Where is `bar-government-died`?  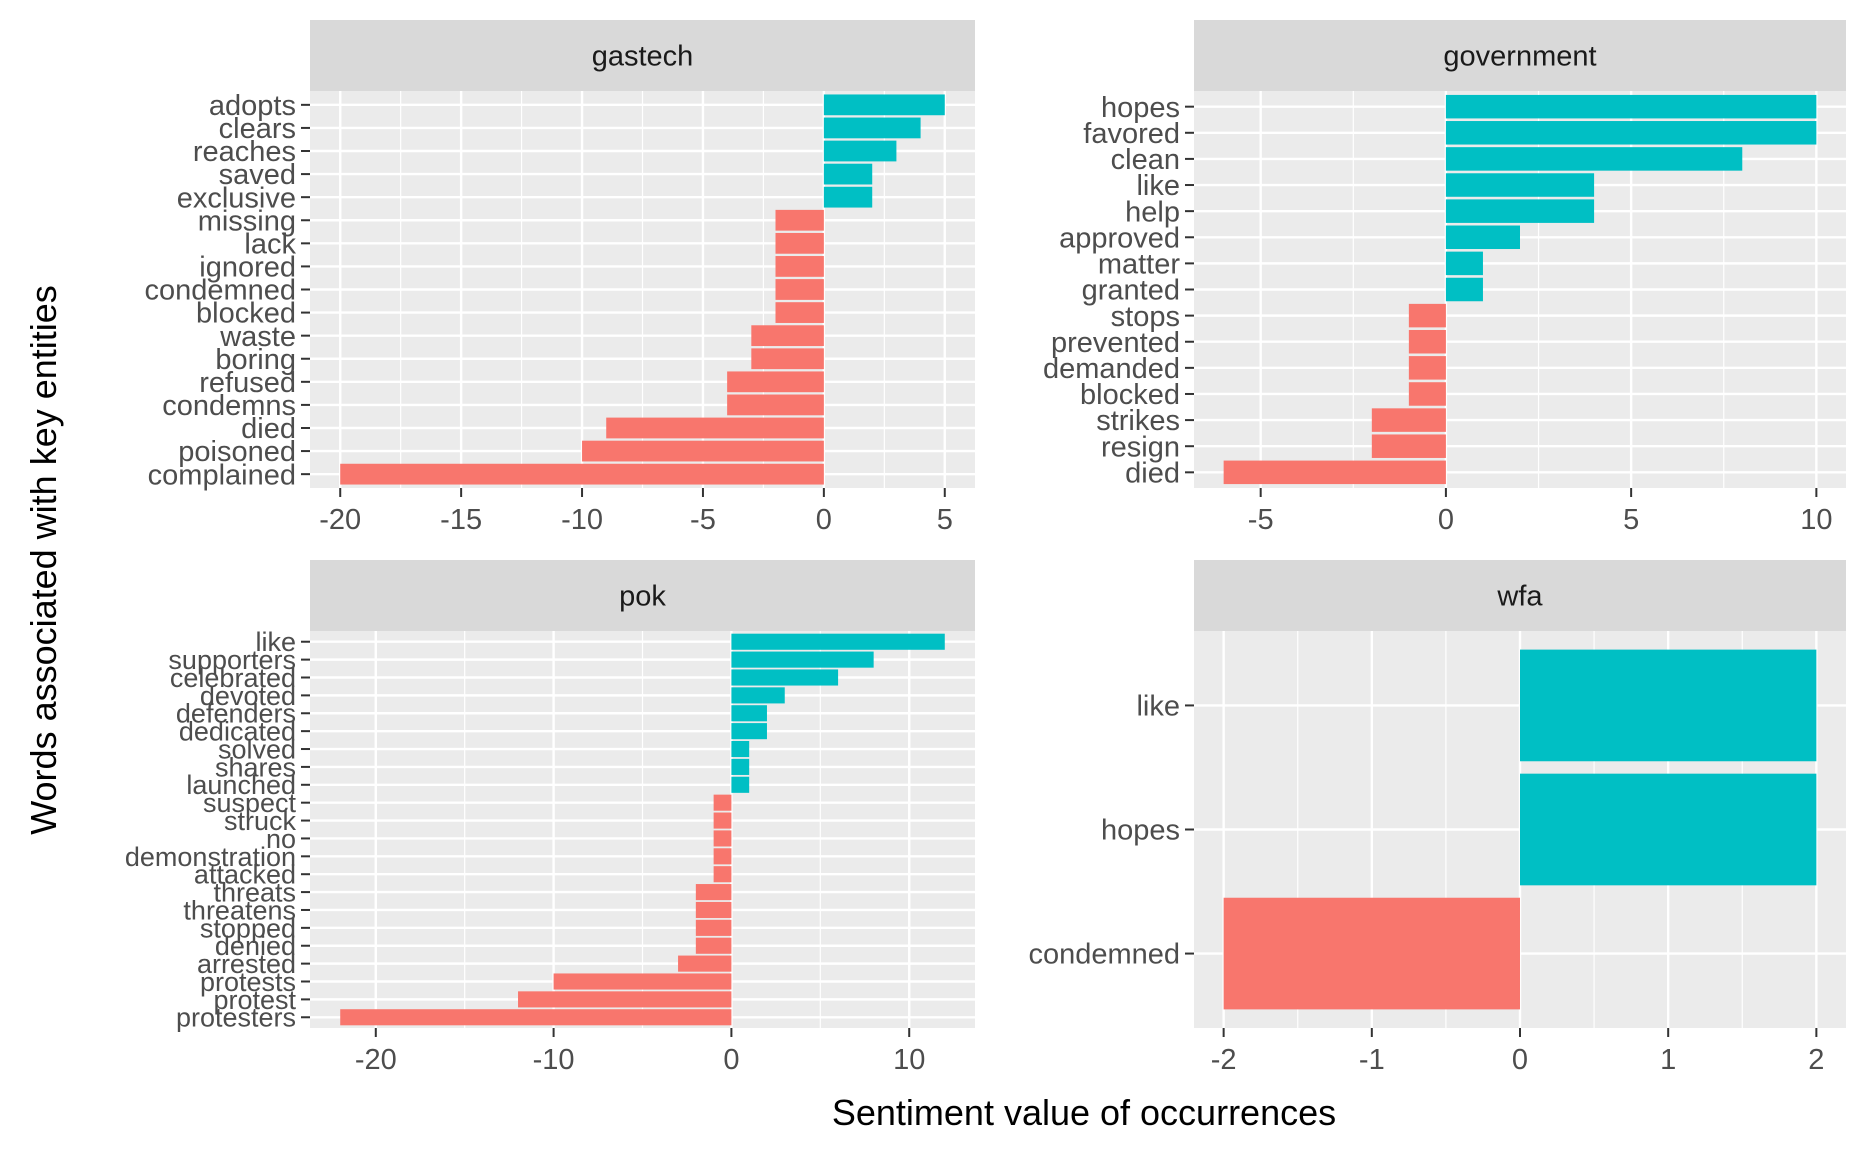
bar-government-died is located at coordinates (1334, 472).